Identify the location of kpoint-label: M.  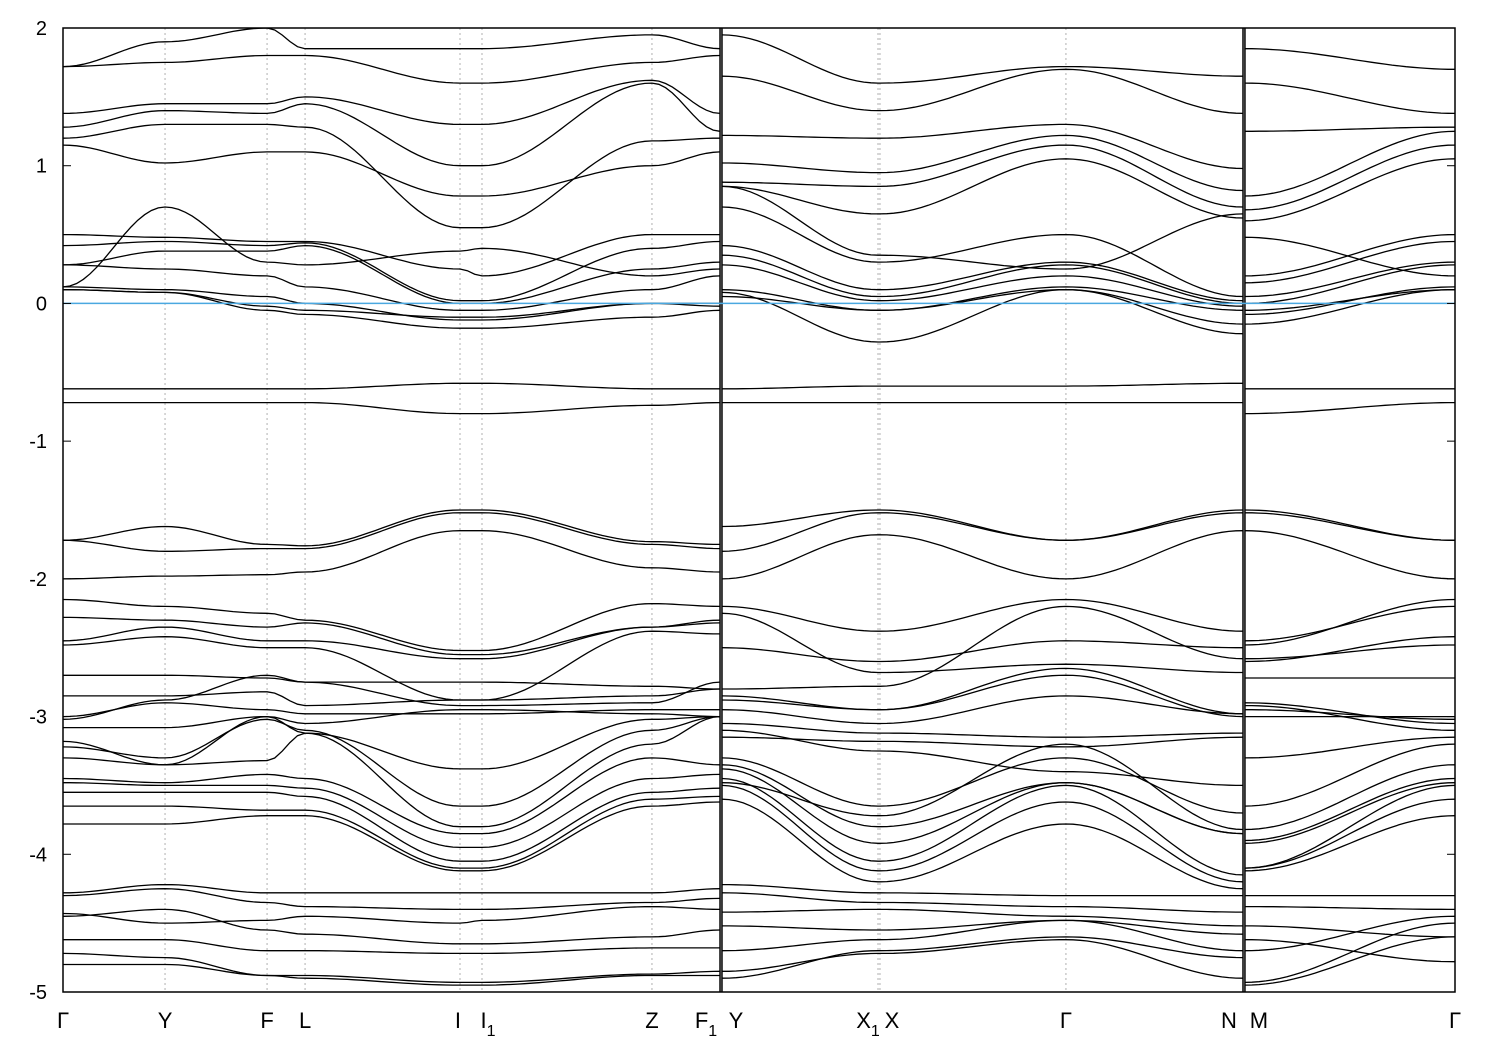
(1259, 1020).